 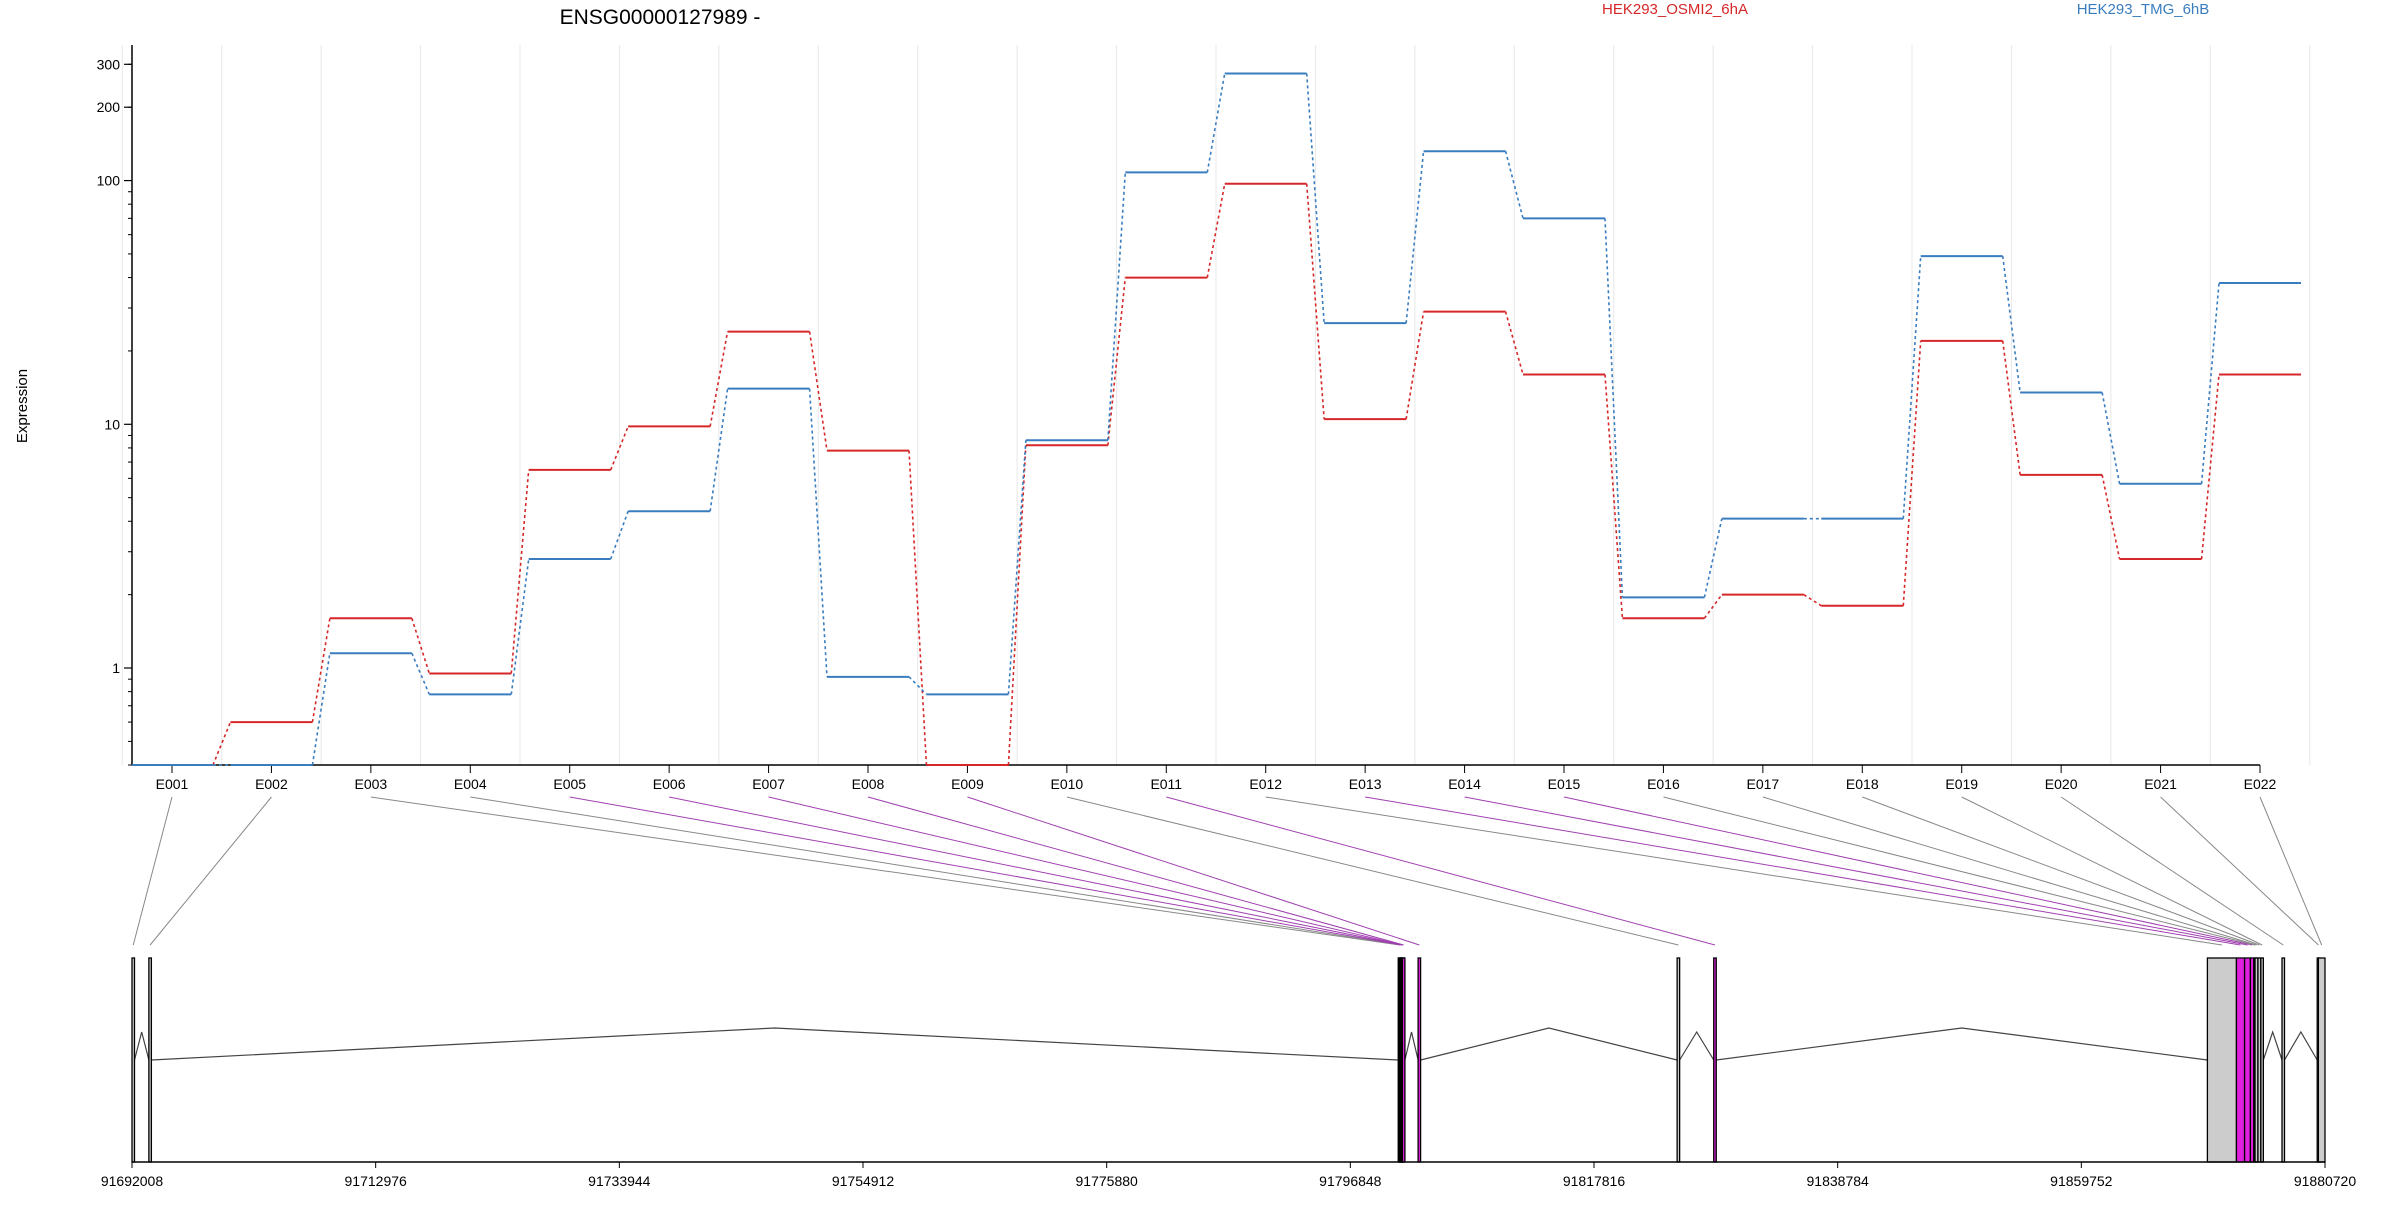 I want to click on coordinate-tick-label: 91733944, so click(x=619, y=1181).